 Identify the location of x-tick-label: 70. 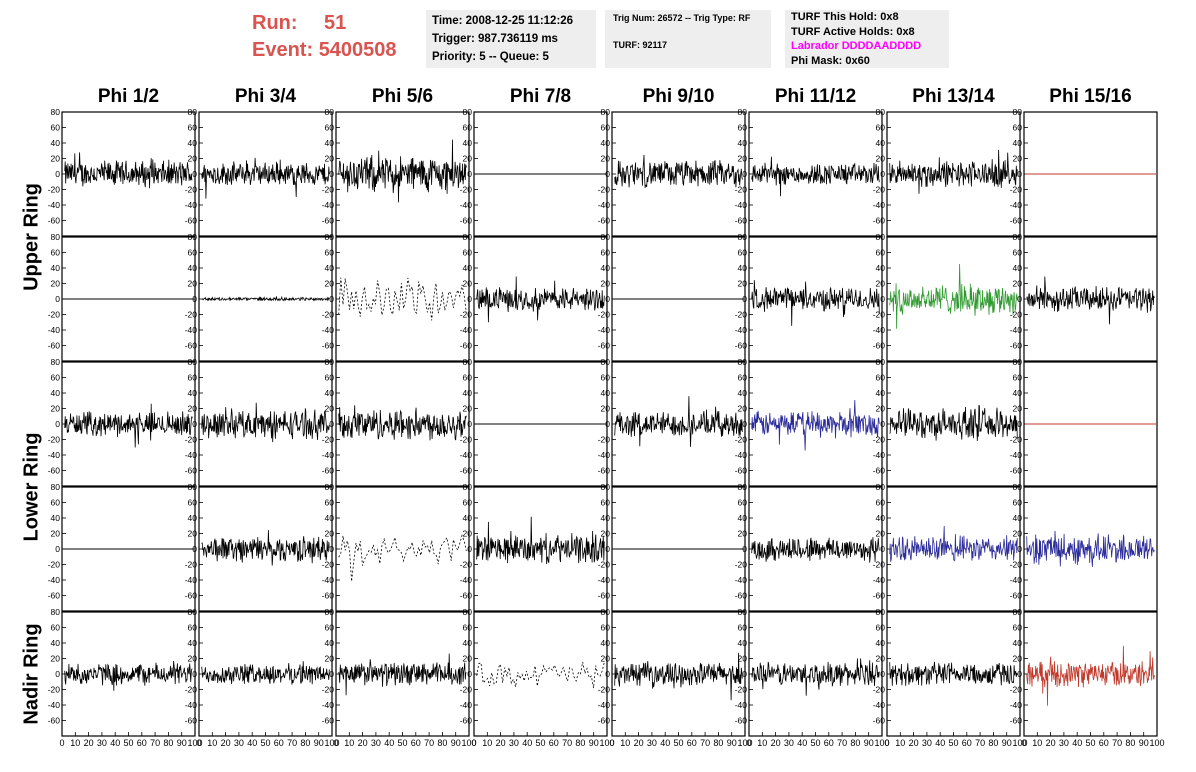
(705, 743).